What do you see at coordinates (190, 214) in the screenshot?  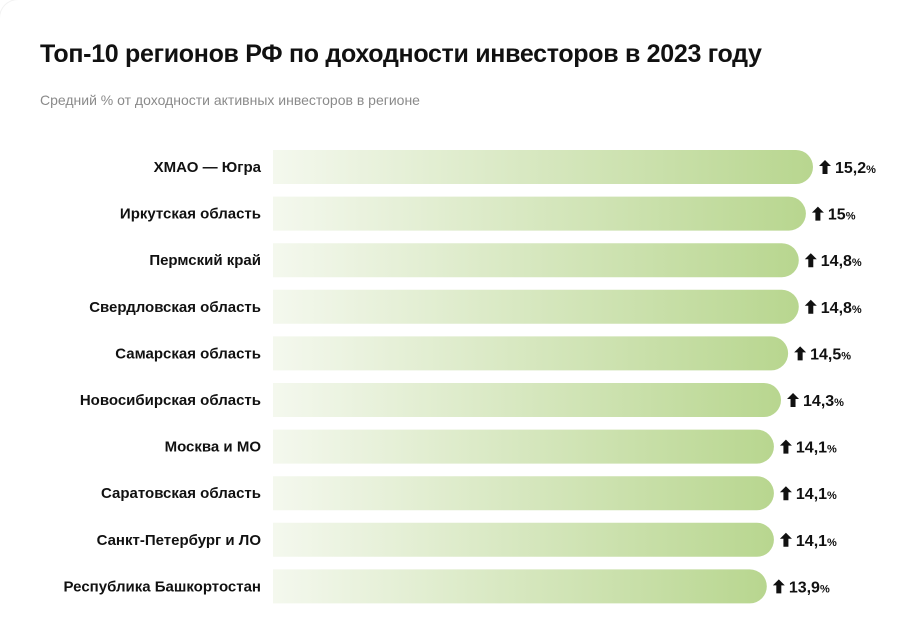 I see `category-label: Иркутская область` at bounding box center [190, 214].